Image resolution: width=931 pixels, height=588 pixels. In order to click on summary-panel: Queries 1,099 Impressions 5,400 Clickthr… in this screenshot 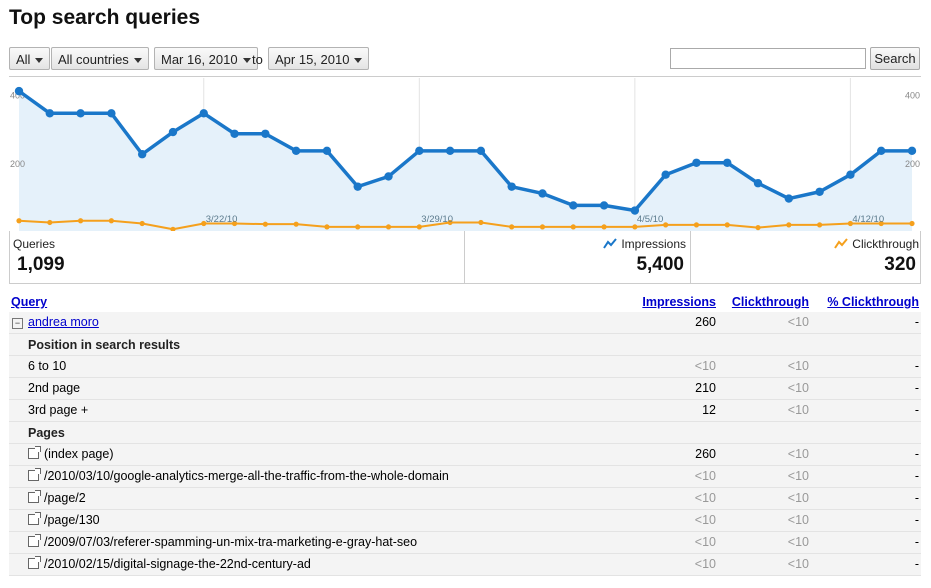, I will do `click(465, 257)`.